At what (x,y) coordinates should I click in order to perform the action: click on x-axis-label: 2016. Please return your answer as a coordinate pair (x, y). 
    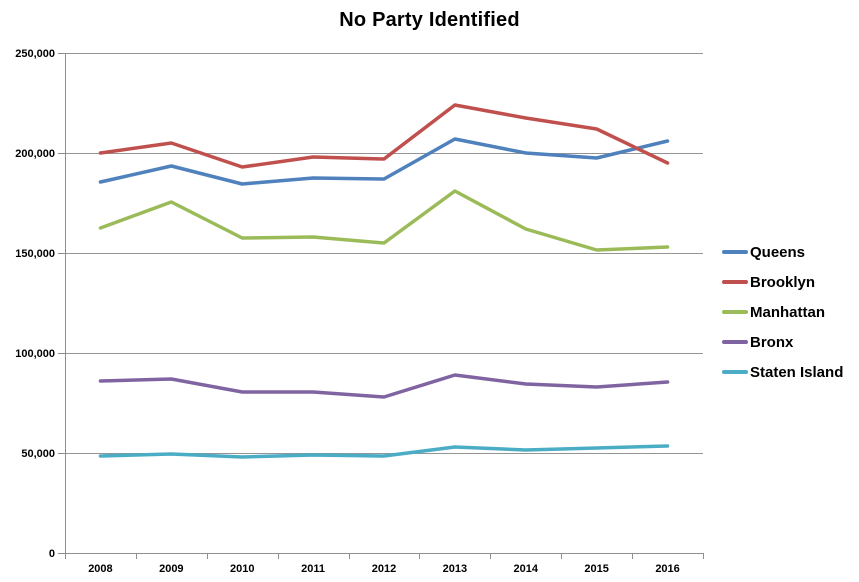
    Looking at the image, I should click on (667, 569).